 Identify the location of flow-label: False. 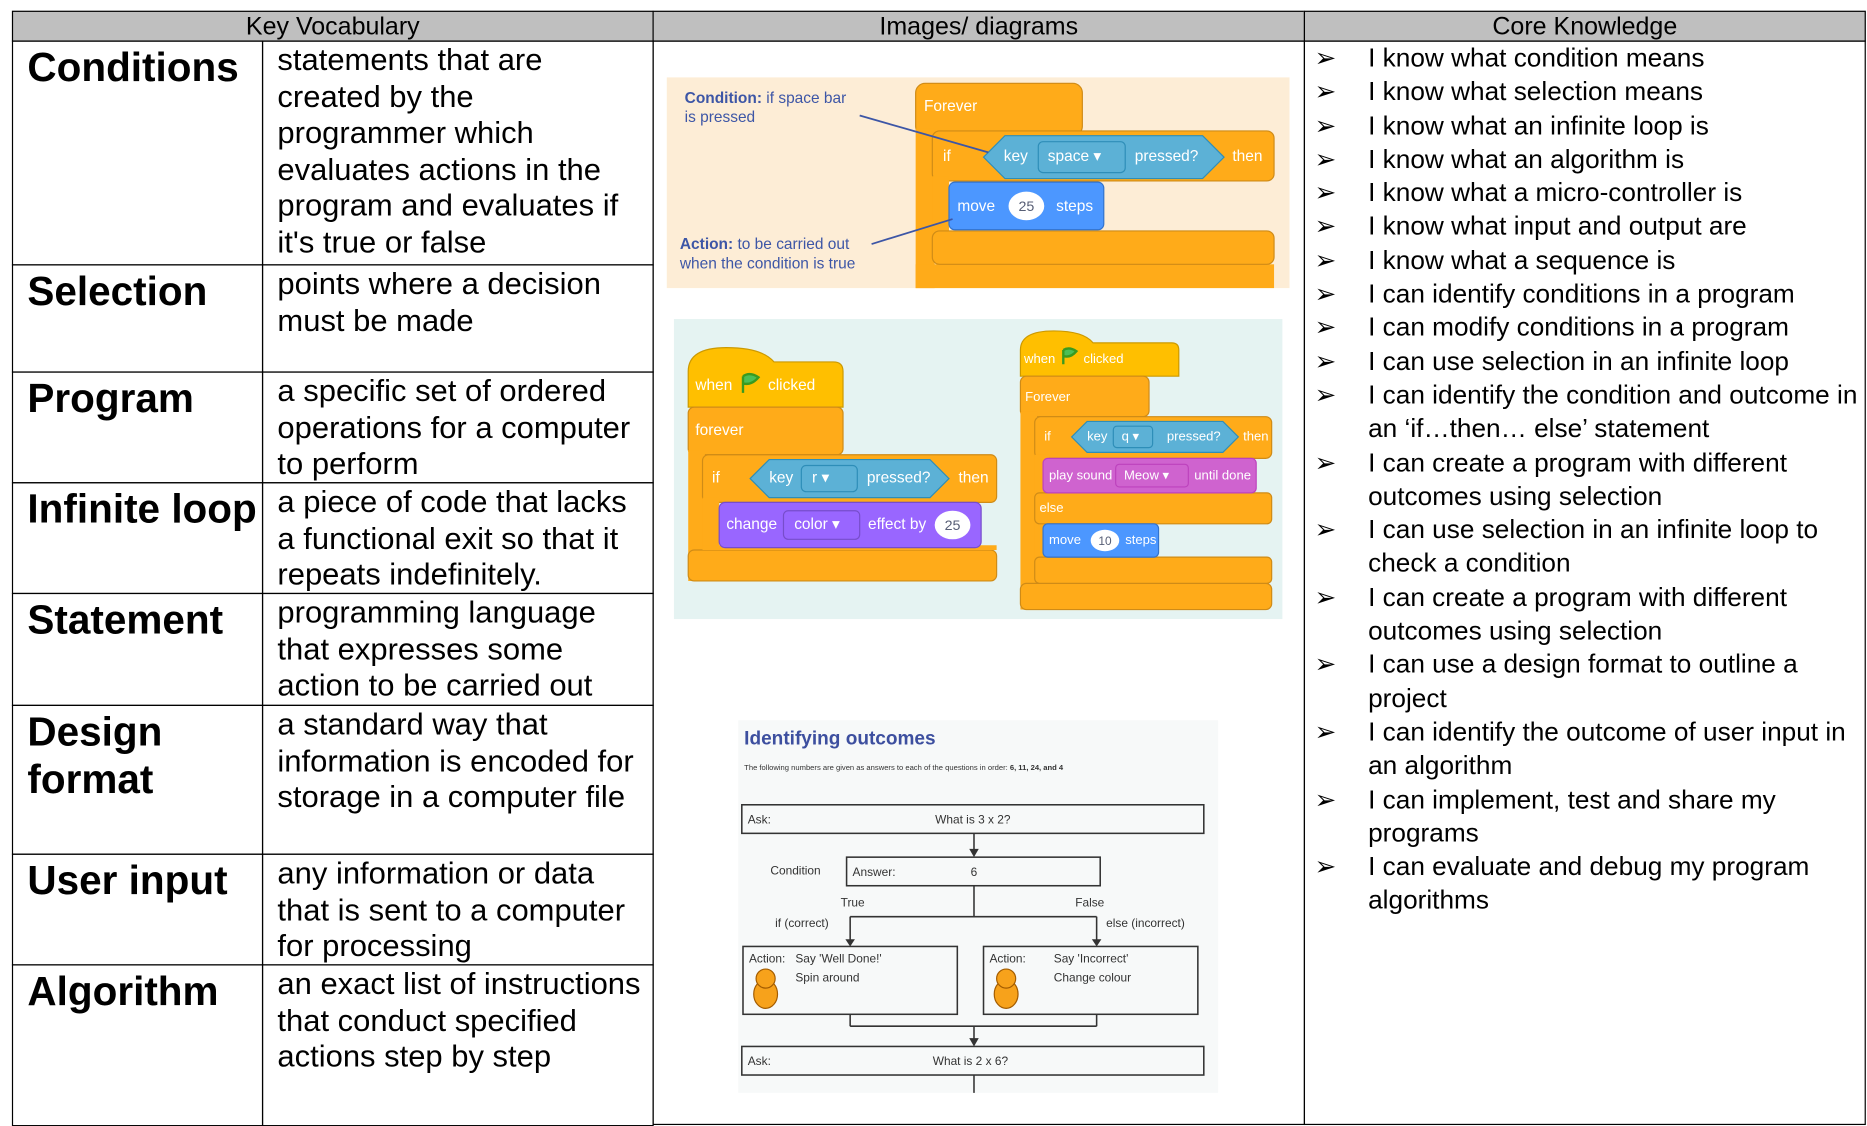
(1089, 903).